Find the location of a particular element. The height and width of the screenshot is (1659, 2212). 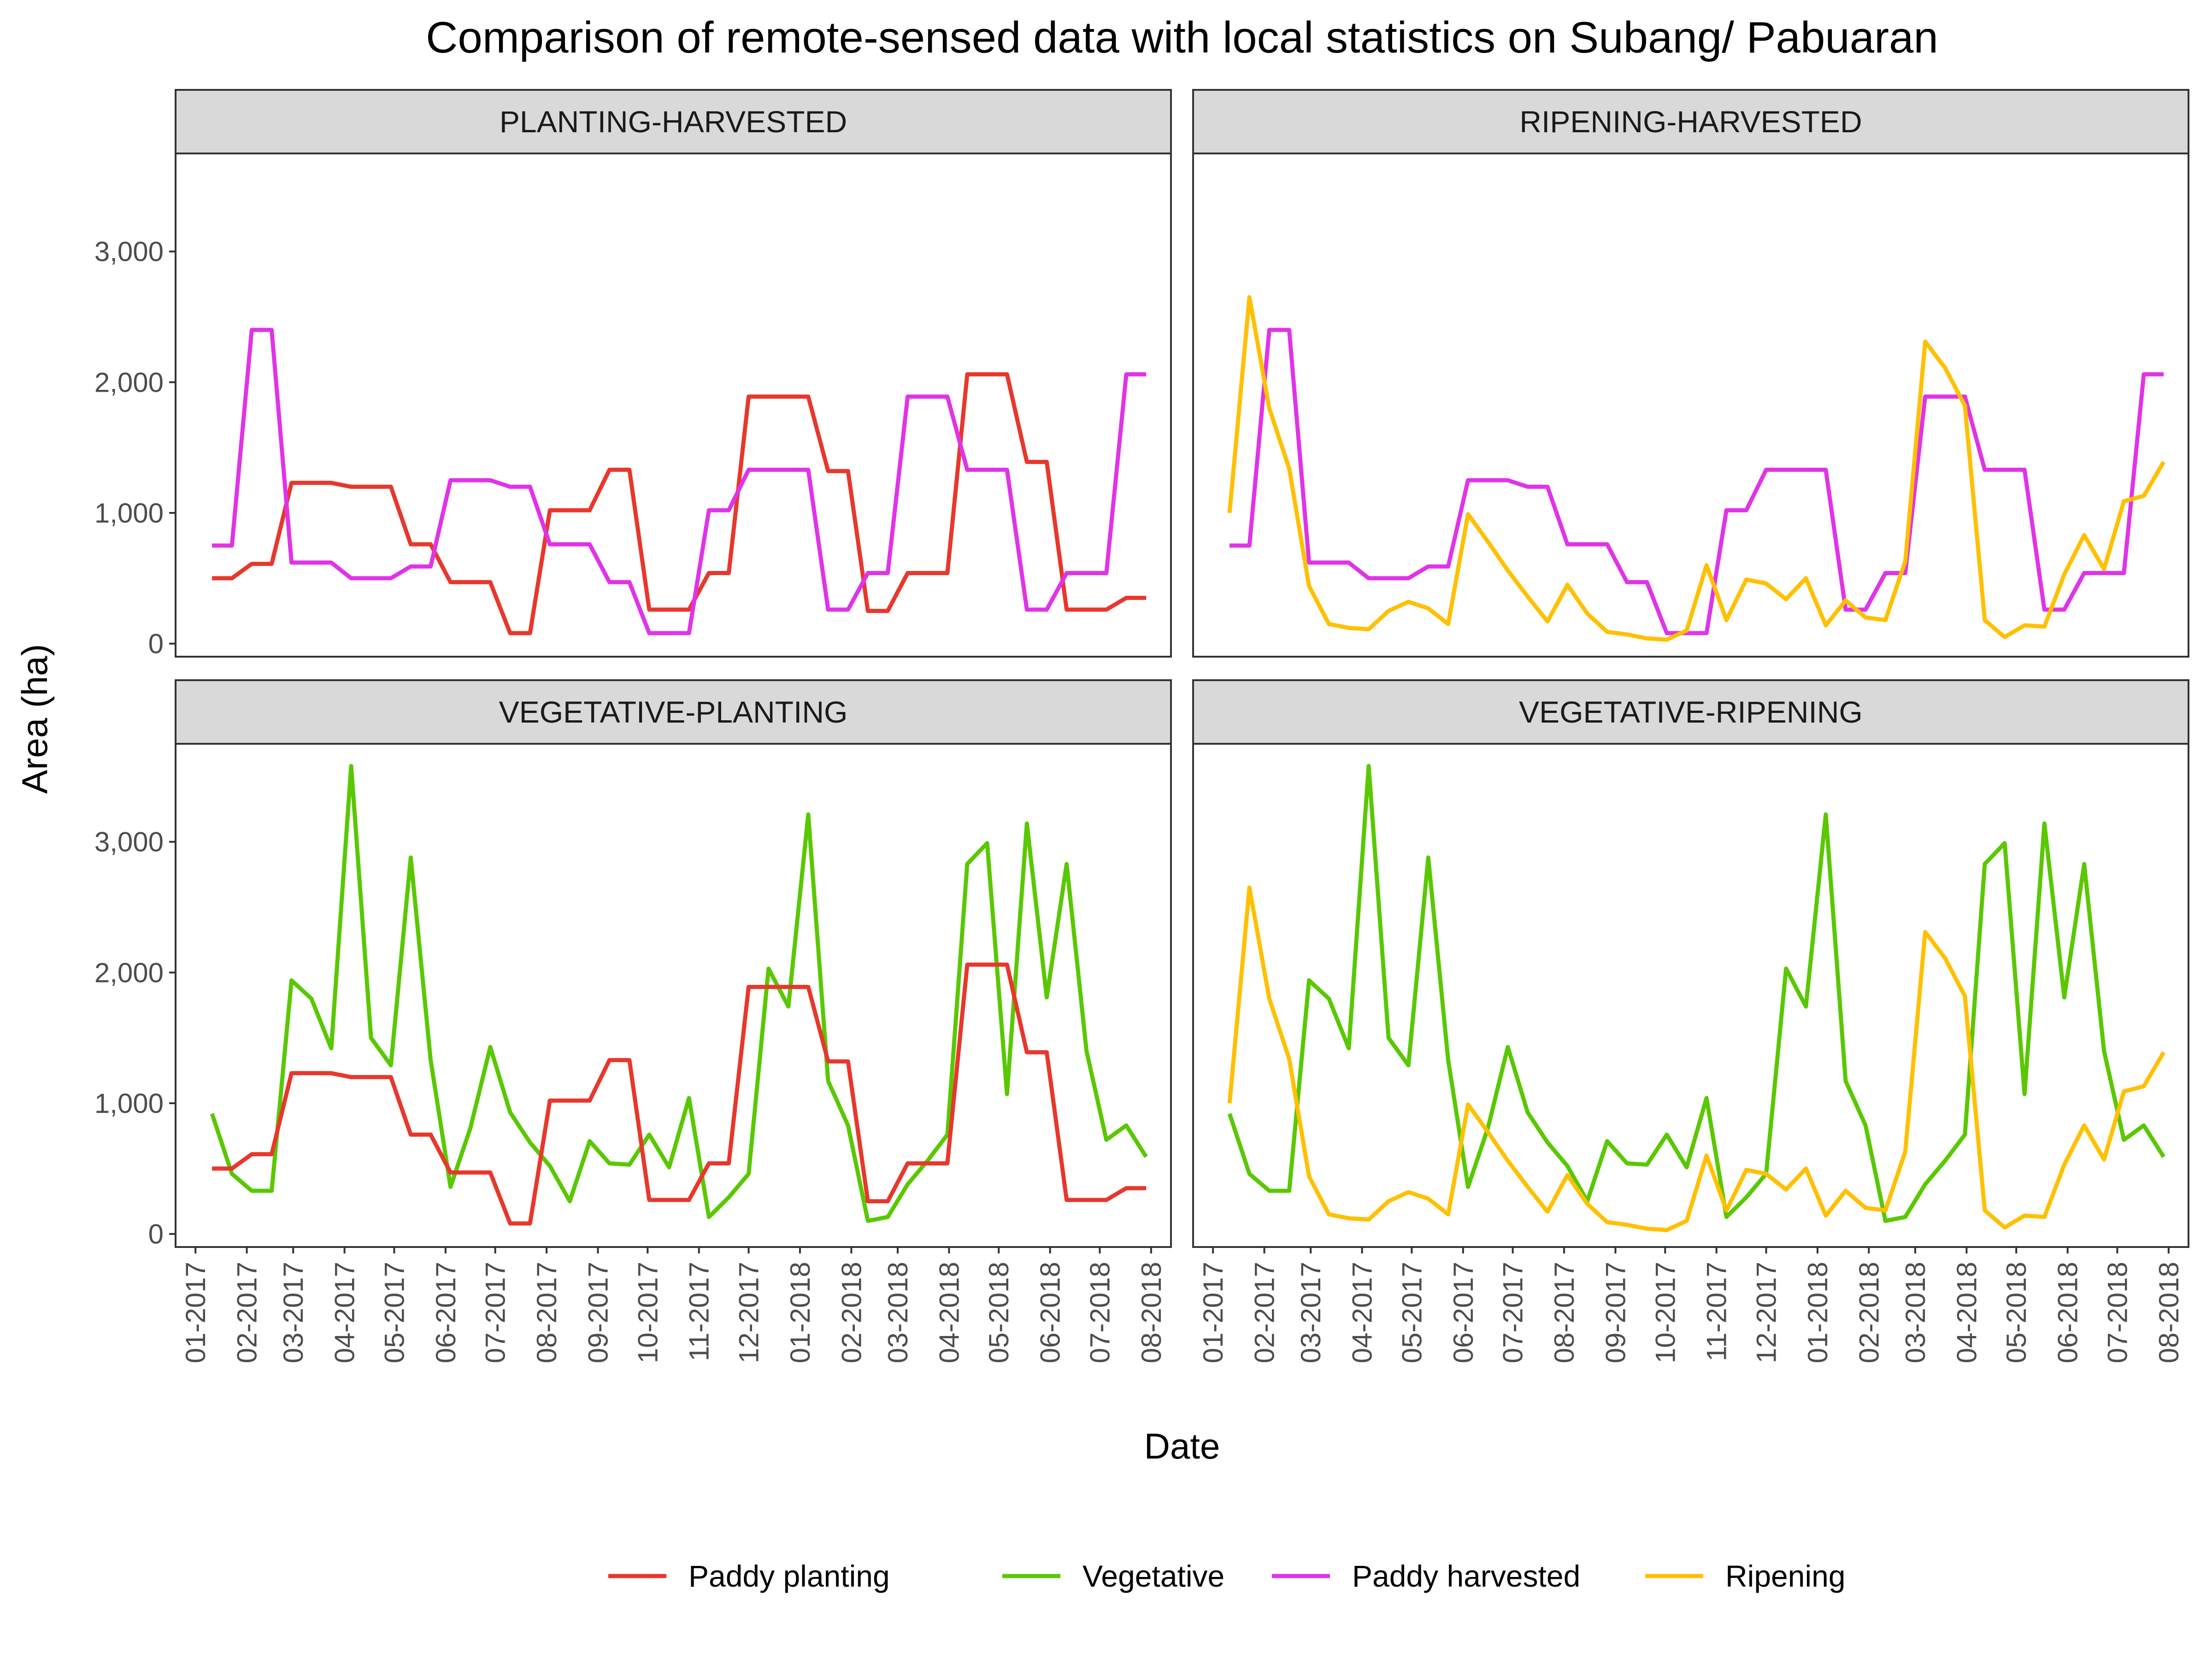

panel-strip-label: PLANTING-HARVESTED is located at coordinates (673, 122).